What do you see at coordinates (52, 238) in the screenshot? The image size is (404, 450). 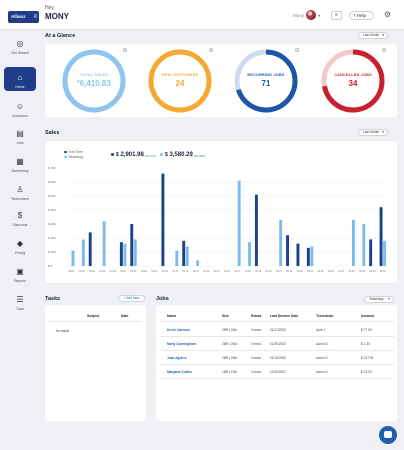 I see `y-tick-label: $ 200` at bounding box center [52, 238].